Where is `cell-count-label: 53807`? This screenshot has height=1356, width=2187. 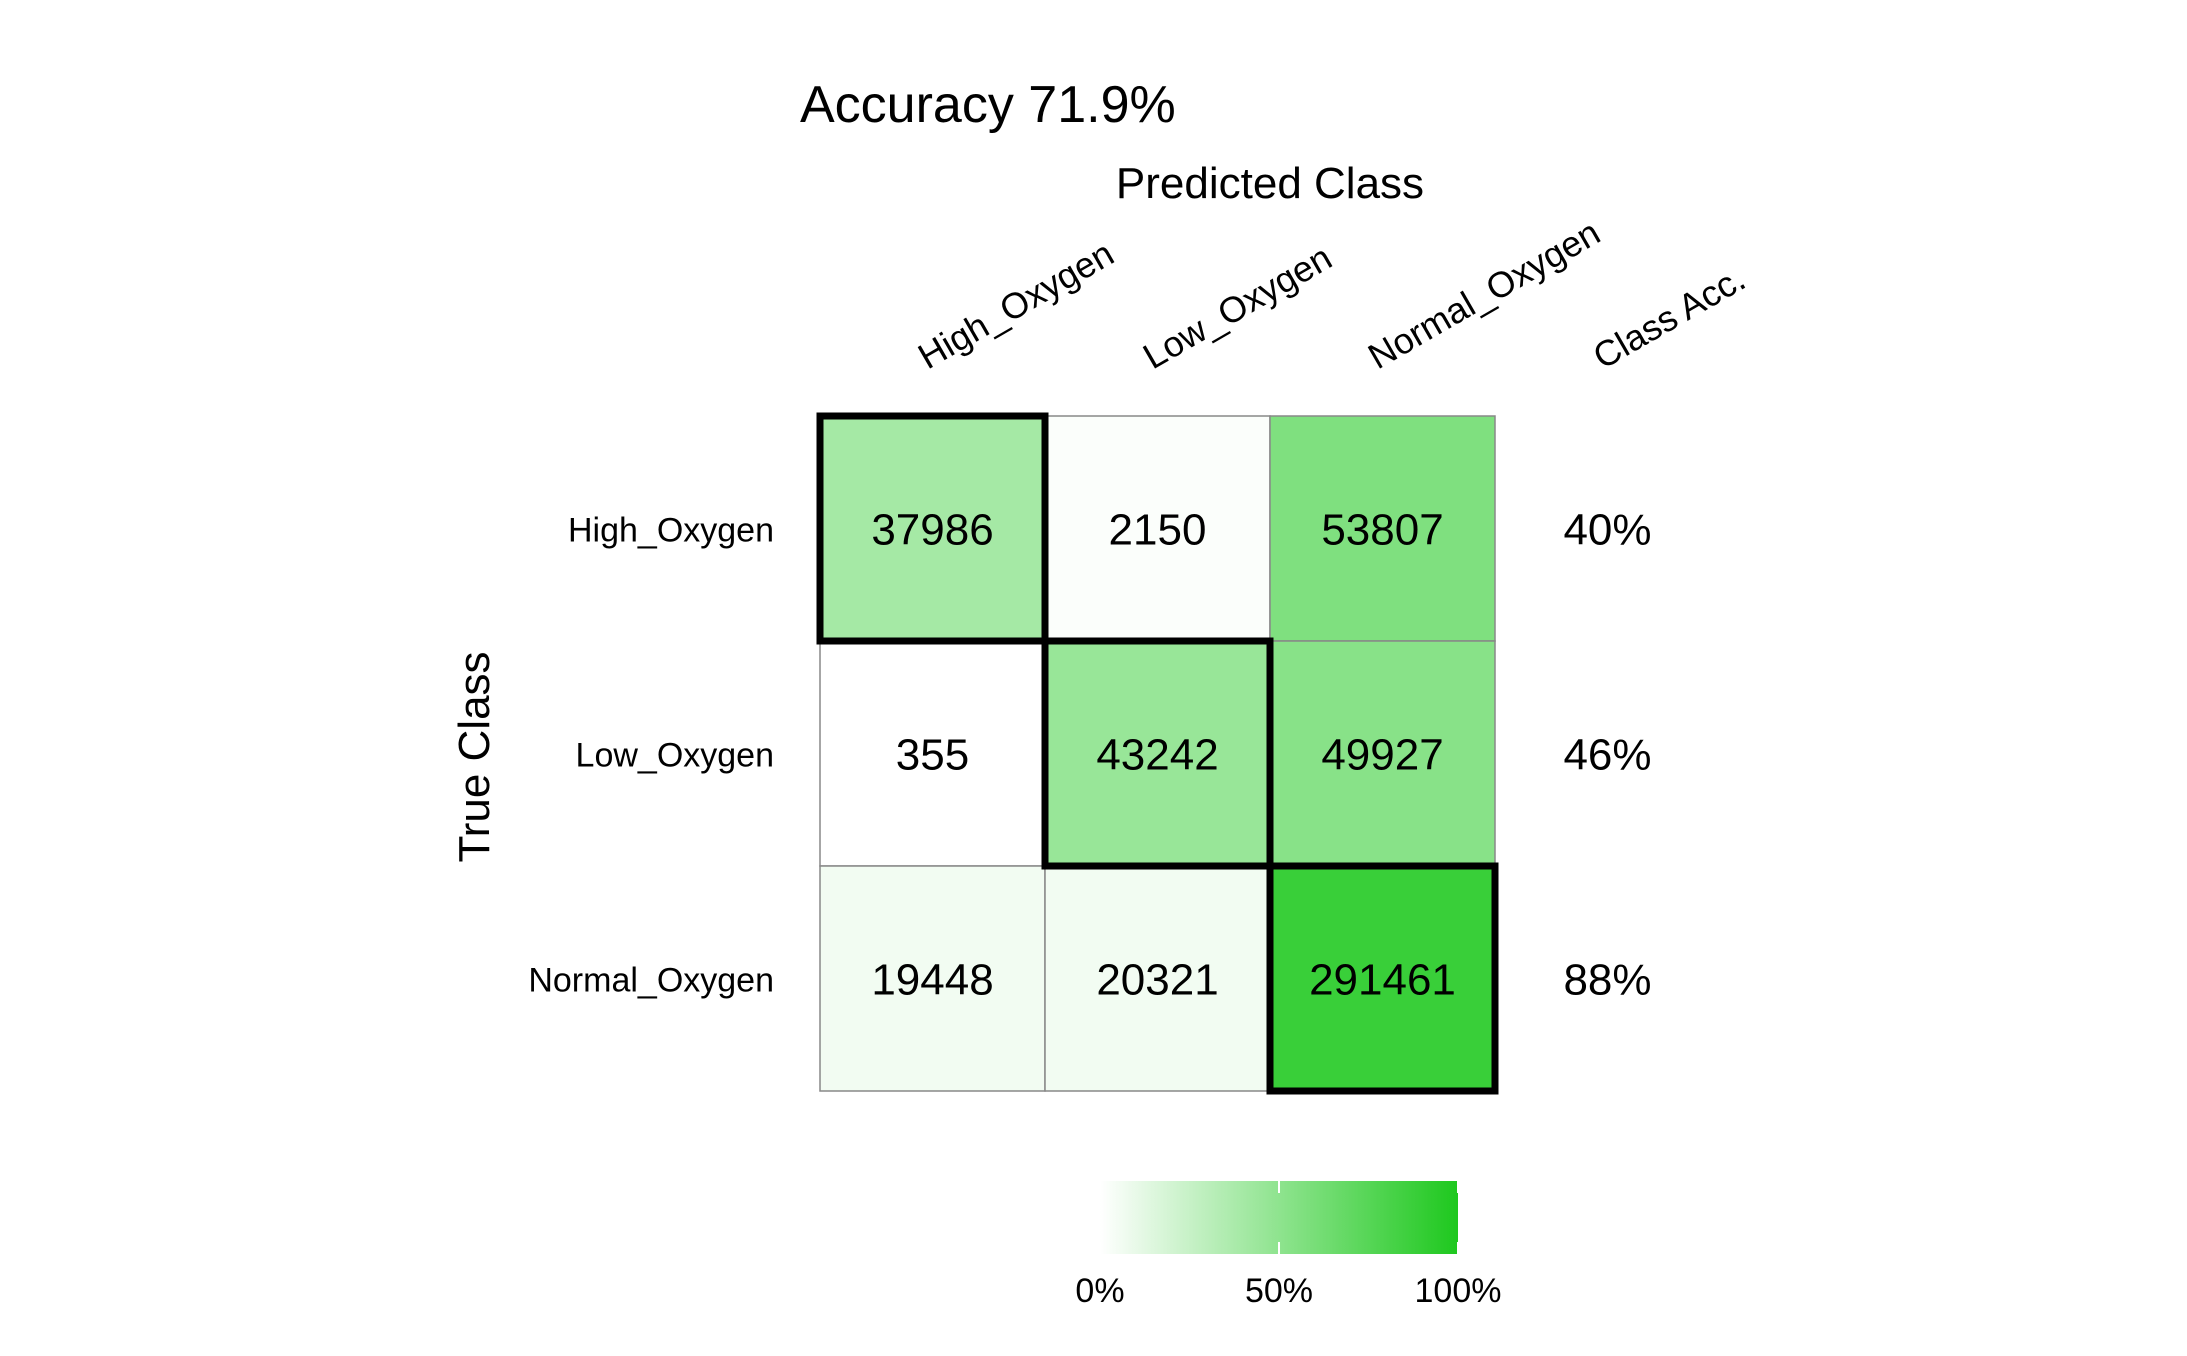
cell-count-label: 53807 is located at coordinates (1382, 530).